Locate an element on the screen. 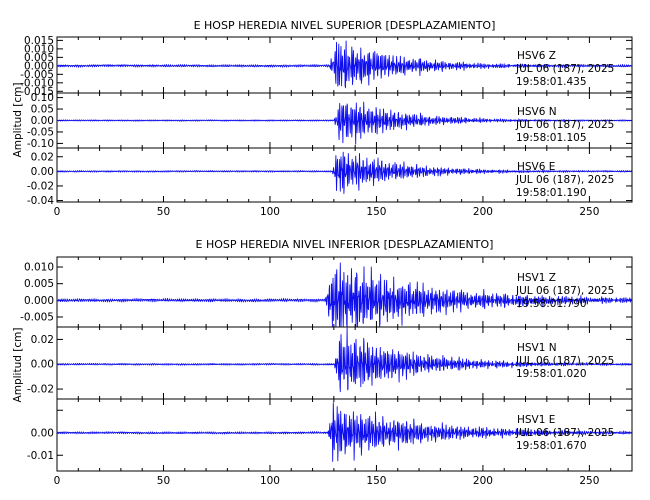 This screenshot has height=500, width=650. station-label: HSV1 Z is located at coordinates (536, 278).